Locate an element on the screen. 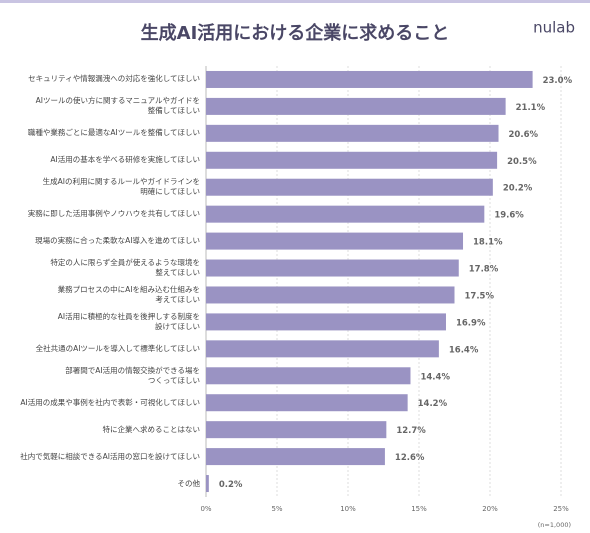  value-label: 20.6% is located at coordinates (524, 135).